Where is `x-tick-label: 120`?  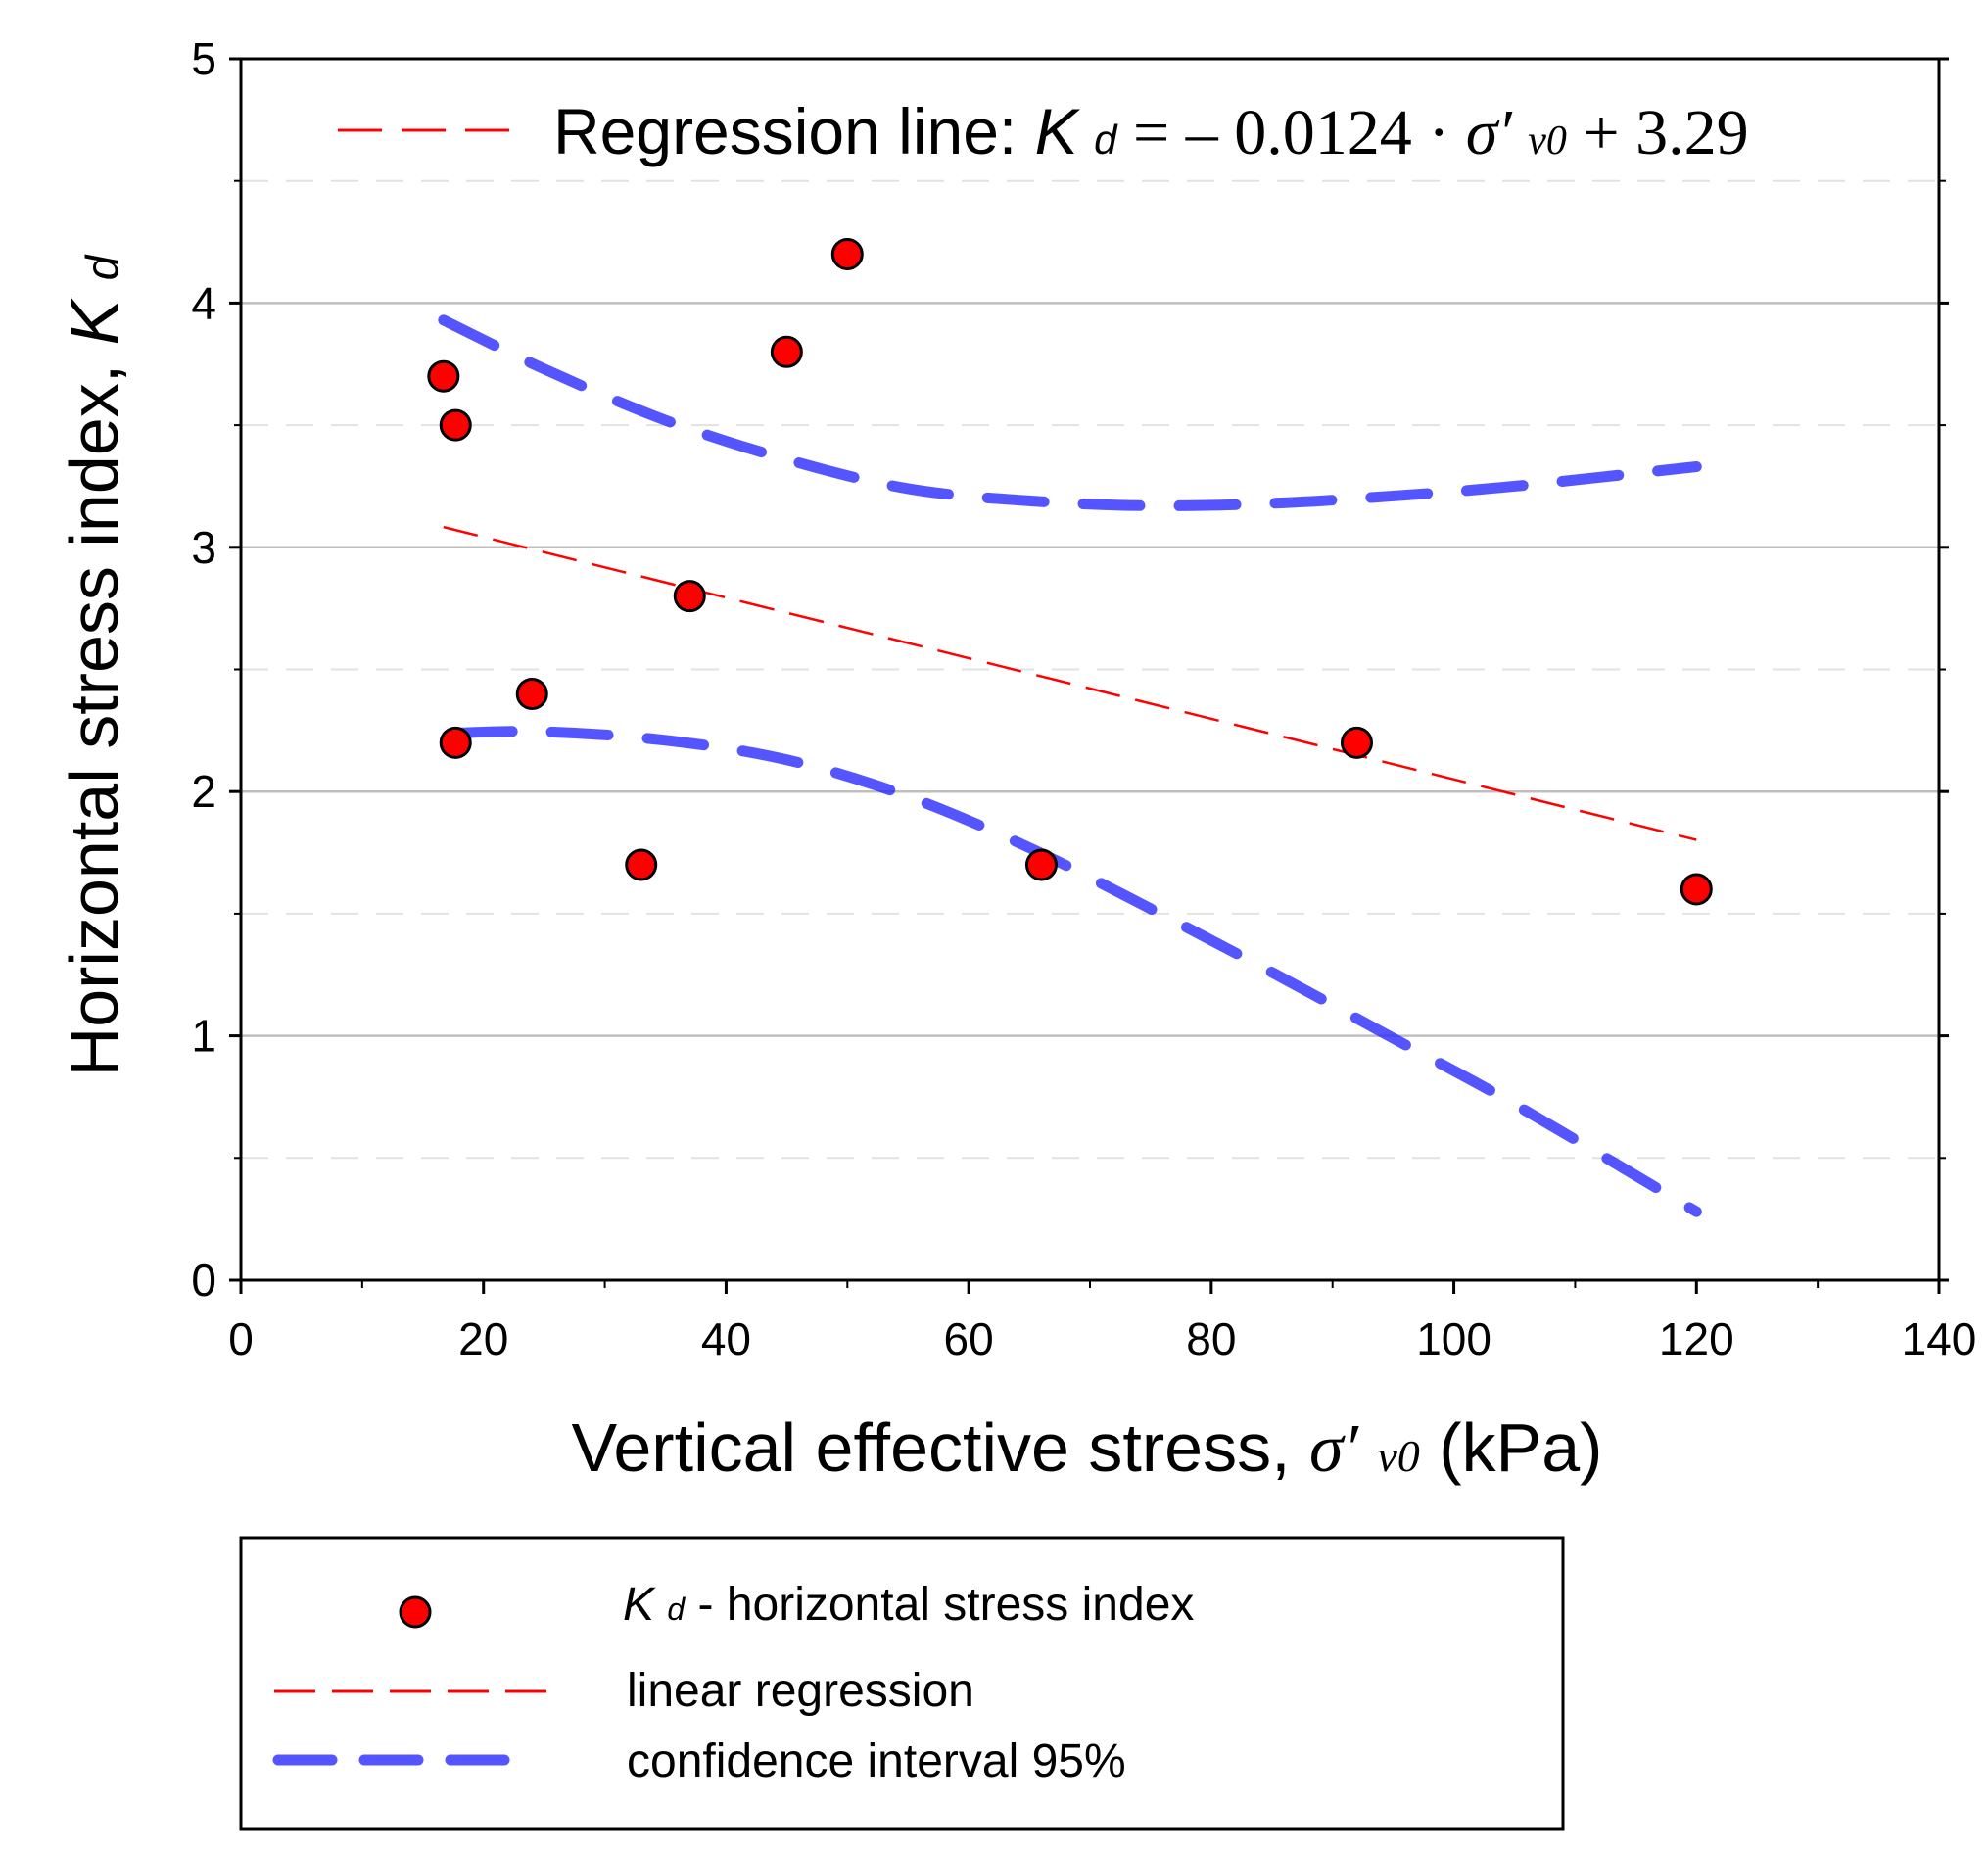
x-tick-label: 120 is located at coordinates (1696, 1338).